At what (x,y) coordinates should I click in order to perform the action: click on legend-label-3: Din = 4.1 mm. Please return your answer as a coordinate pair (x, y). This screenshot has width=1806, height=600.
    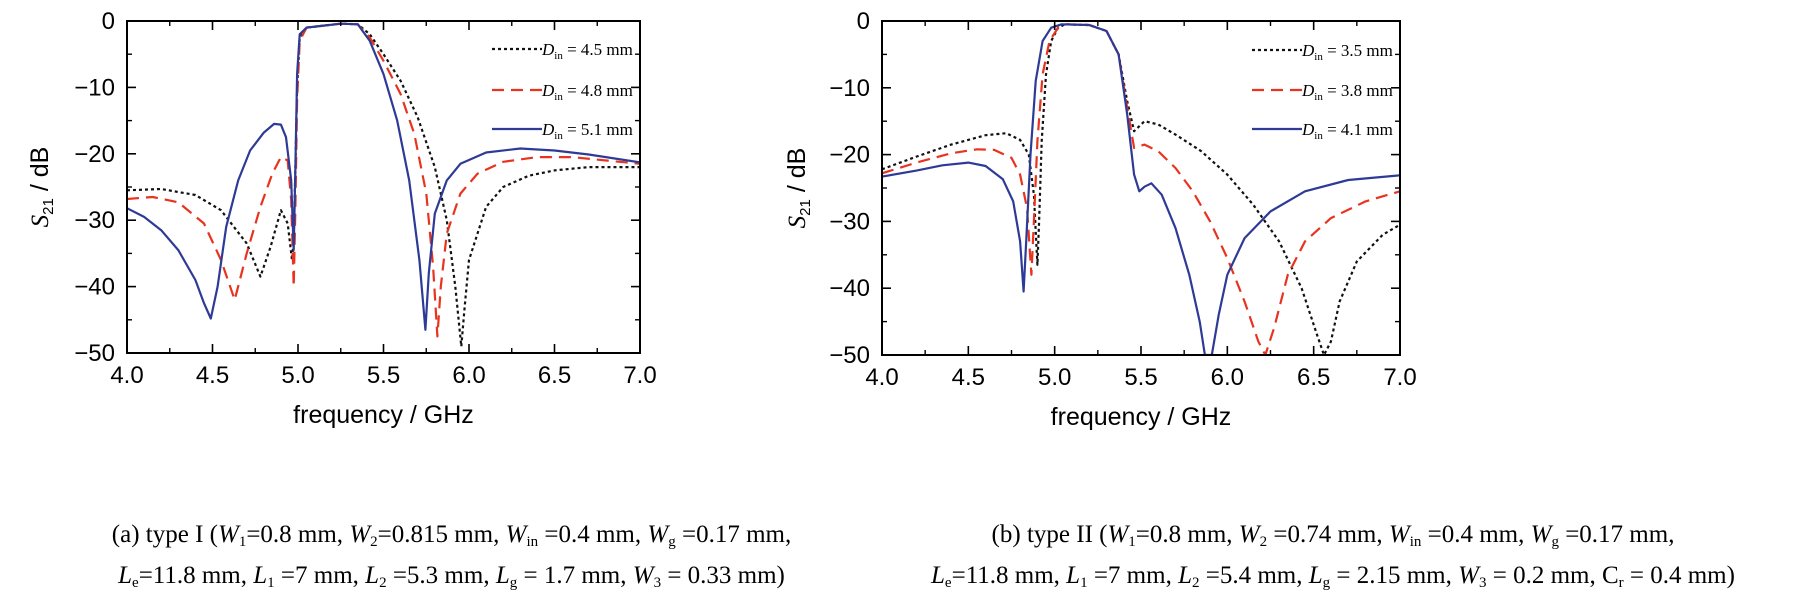
    Looking at the image, I should click on (1347, 131).